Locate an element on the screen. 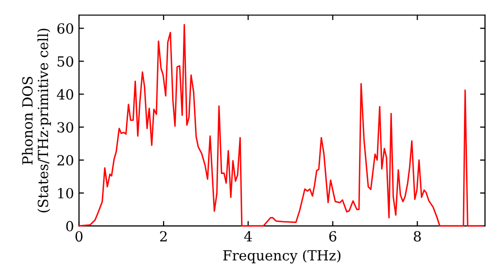 This screenshot has height=280, width=500. y-tick-label: 30 is located at coordinates (66, 127).